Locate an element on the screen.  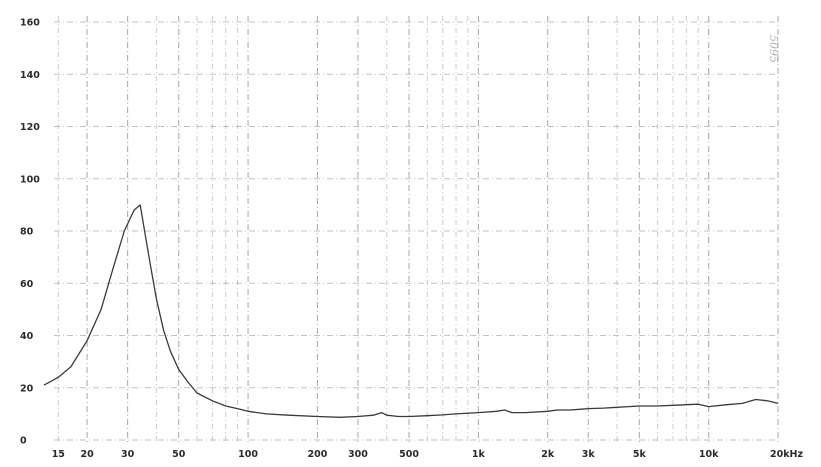
x-tick-label: 1k is located at coordinates (479, 454).